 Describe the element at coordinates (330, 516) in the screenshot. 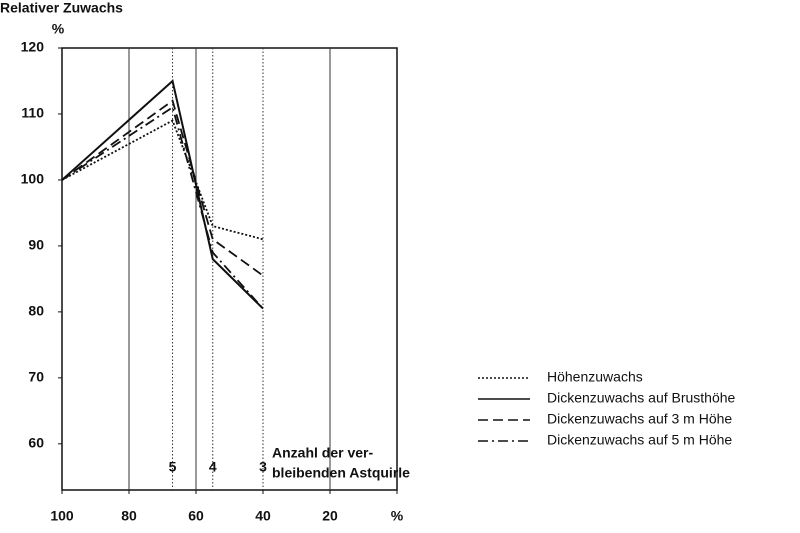

I see `x-tick-label: 20` at that location.